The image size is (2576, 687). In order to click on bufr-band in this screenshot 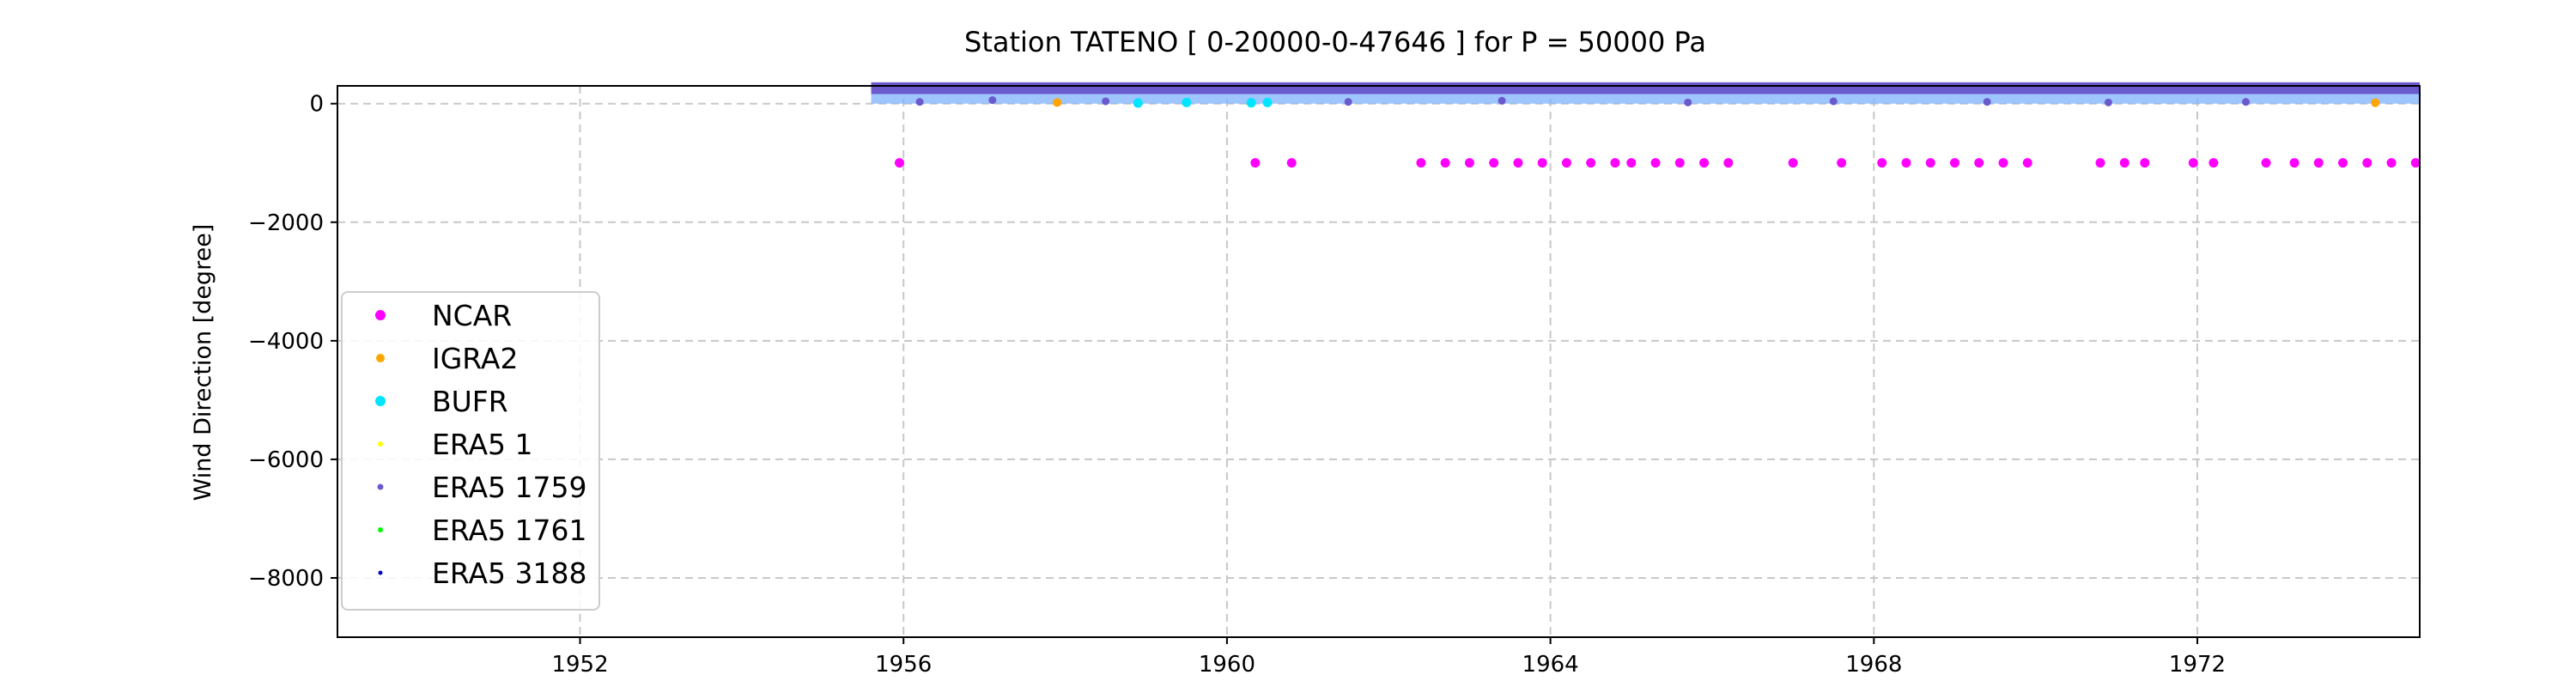, I will do `click(1645, 99)`.